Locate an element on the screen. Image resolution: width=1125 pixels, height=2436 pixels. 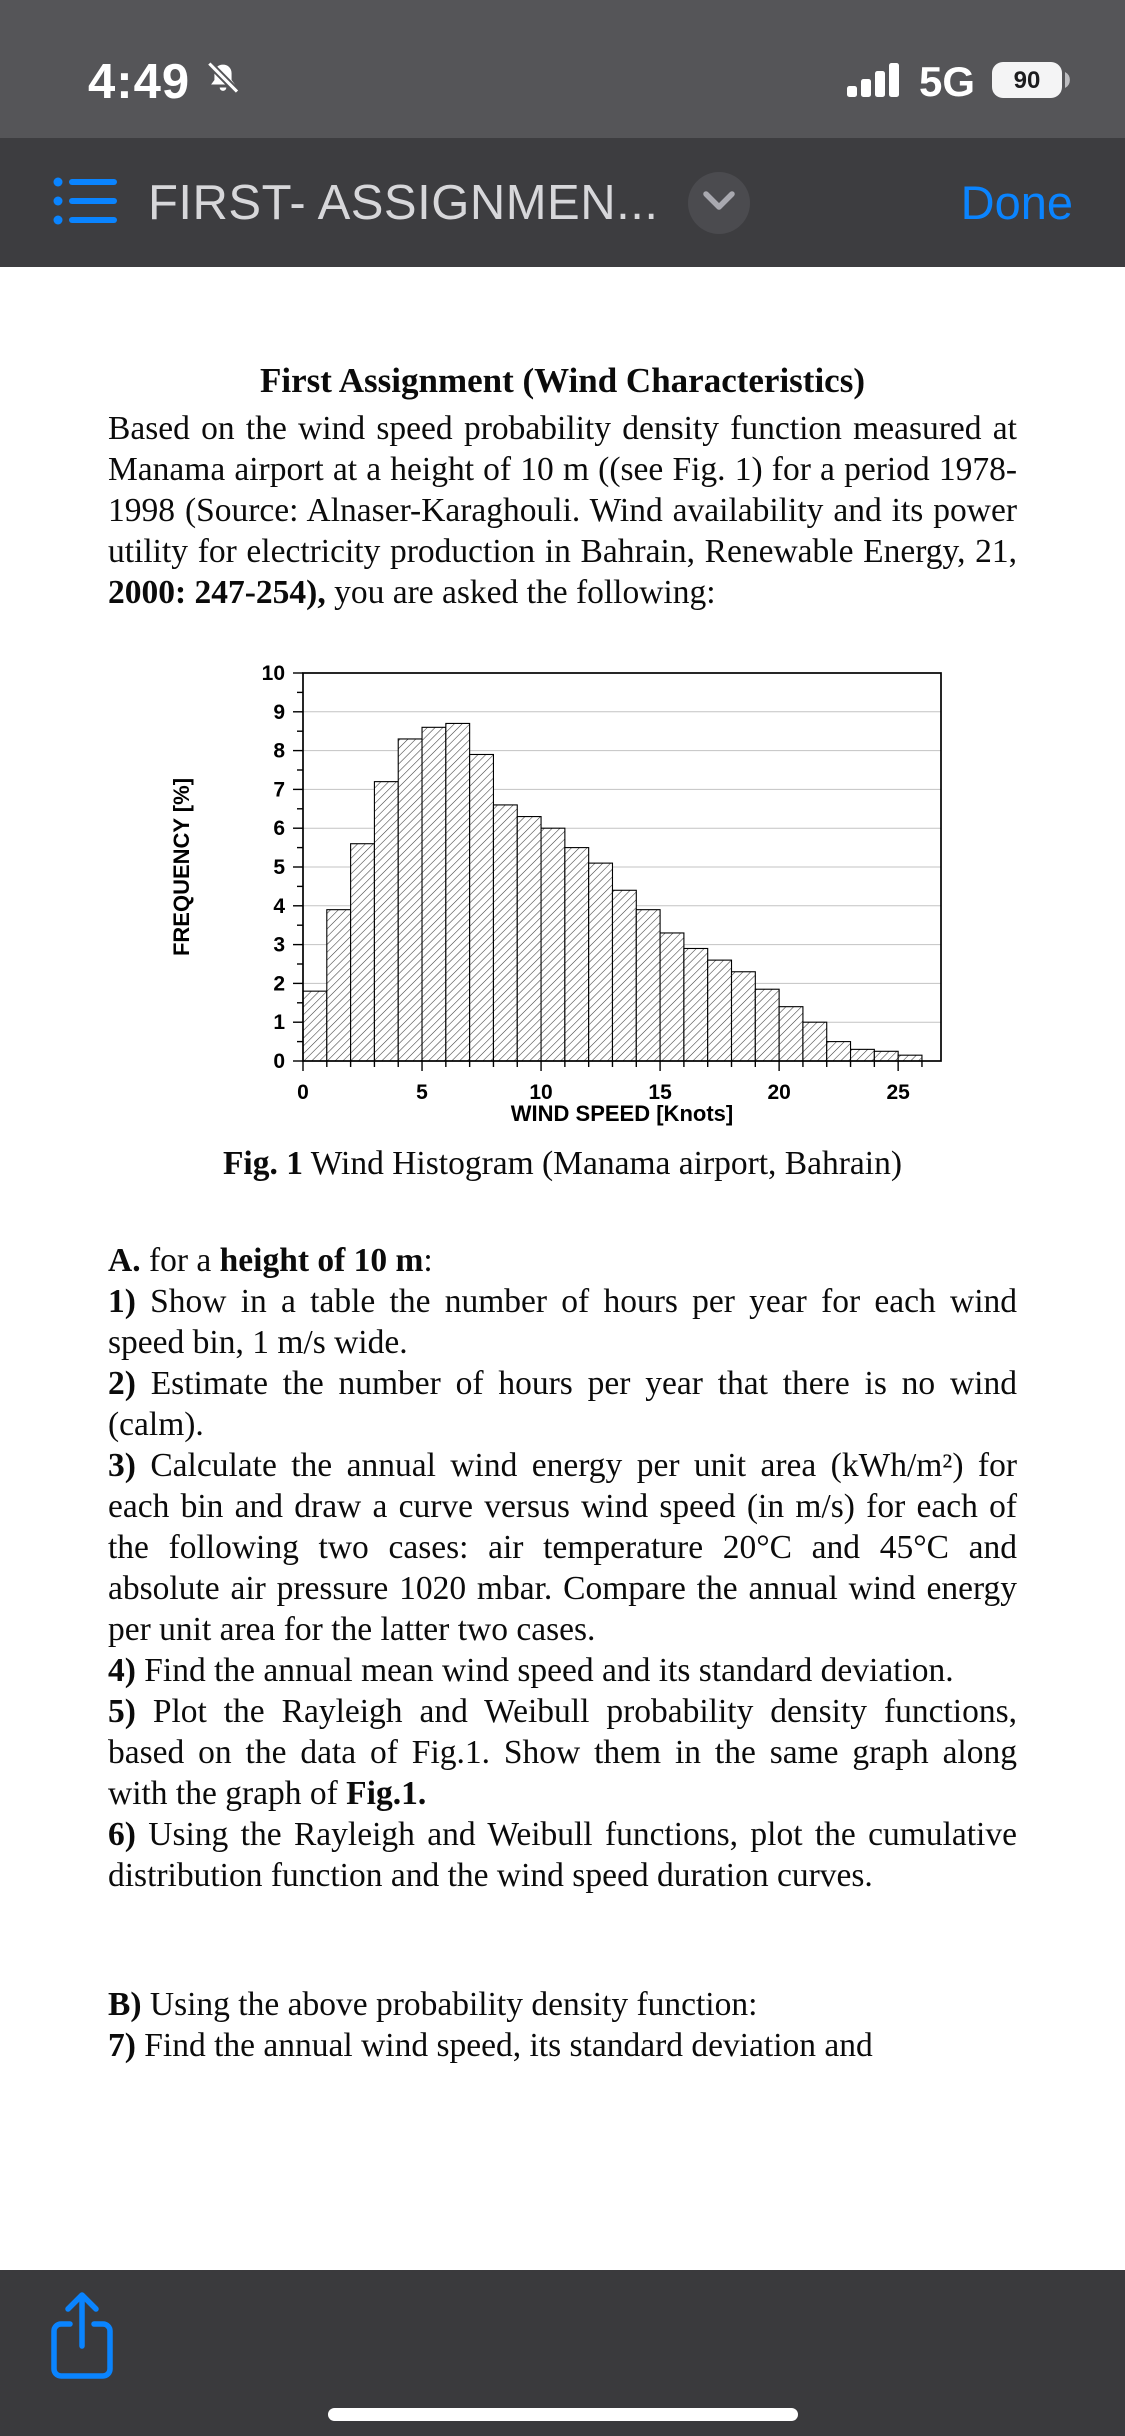
svg-text: WIND SPEED [Knots] is located at coordinates (621, 1113).